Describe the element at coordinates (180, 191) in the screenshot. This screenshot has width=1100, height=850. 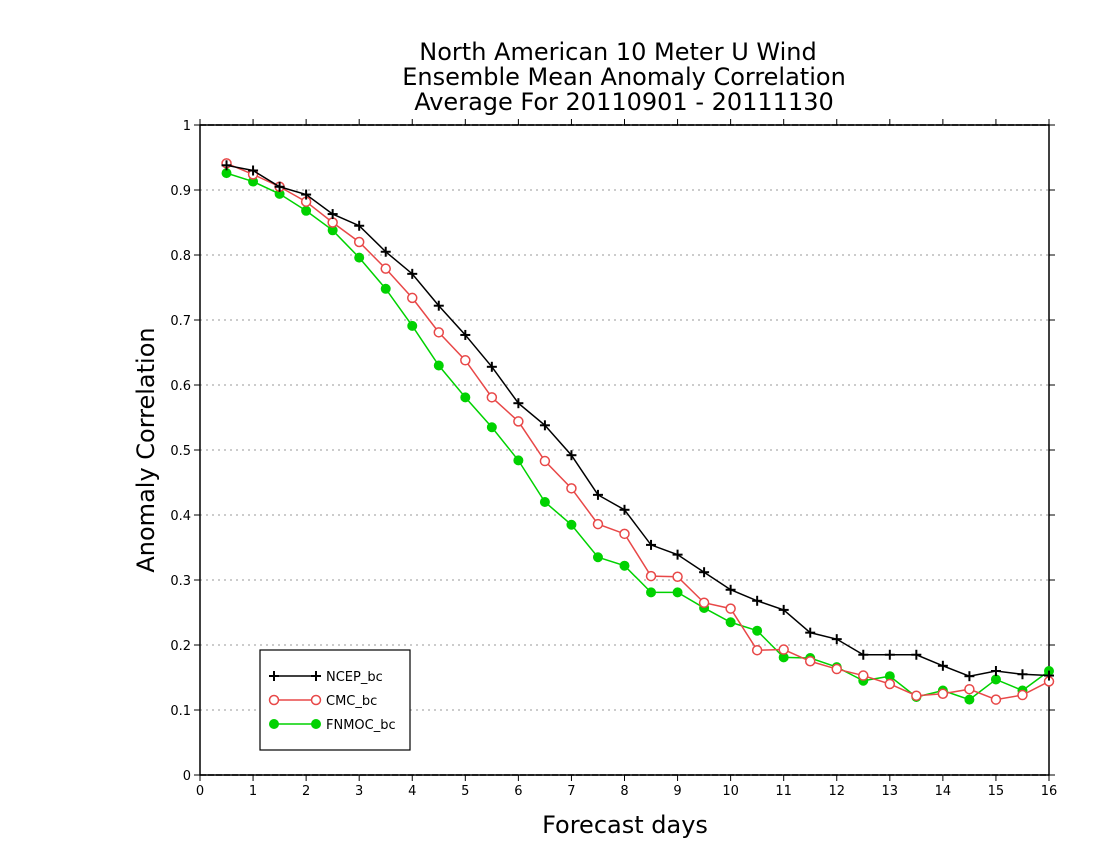
I see `y-tick-label: 0.9` at that location.